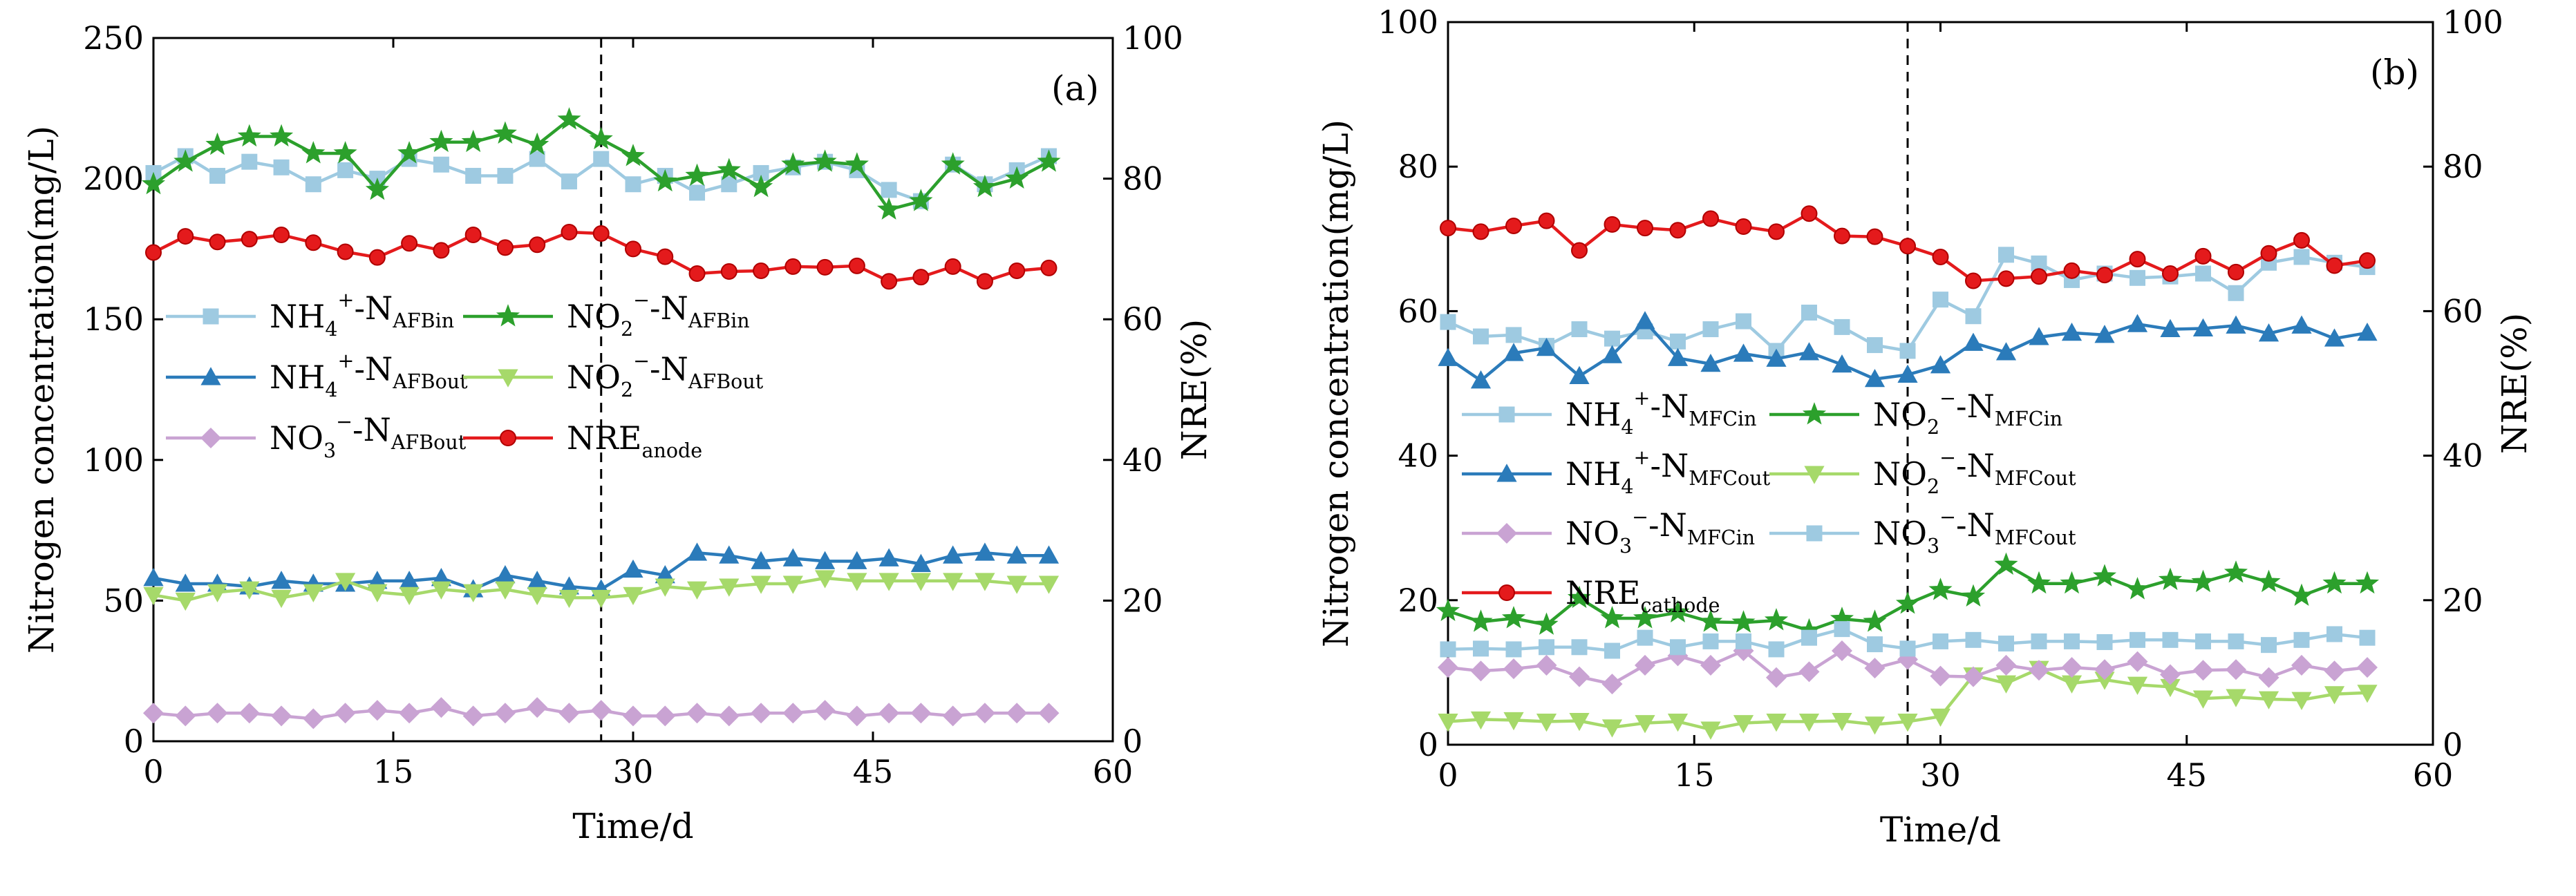  Describe the element at coordinates (633, 771) in the screenshot. I see `x-tick-label: 30` at that location.